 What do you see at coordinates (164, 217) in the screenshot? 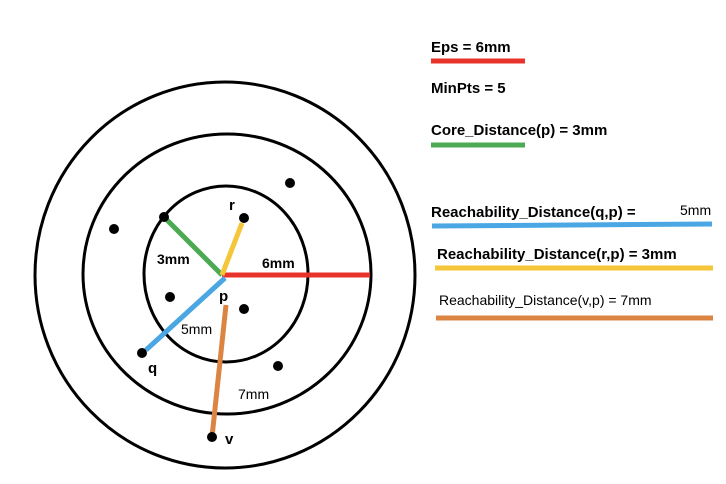
I see `point-core-neighbor` at bounding box center [164, 217].